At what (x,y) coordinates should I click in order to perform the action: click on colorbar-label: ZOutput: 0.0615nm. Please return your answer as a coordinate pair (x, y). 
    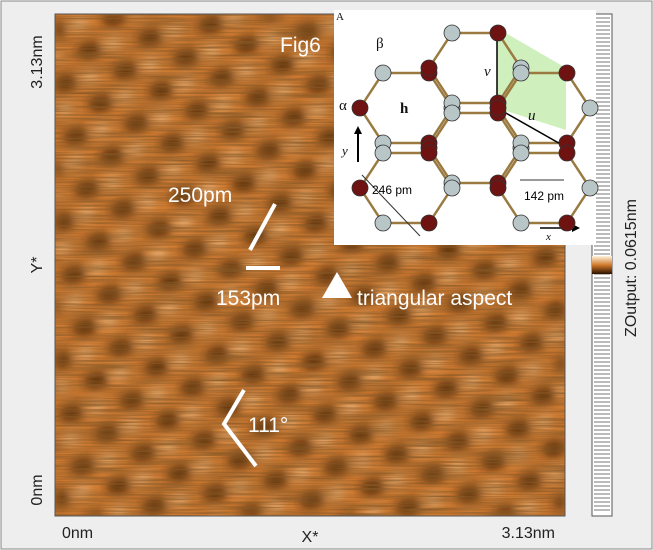
    Looking at the image, I should click on (631, 268).